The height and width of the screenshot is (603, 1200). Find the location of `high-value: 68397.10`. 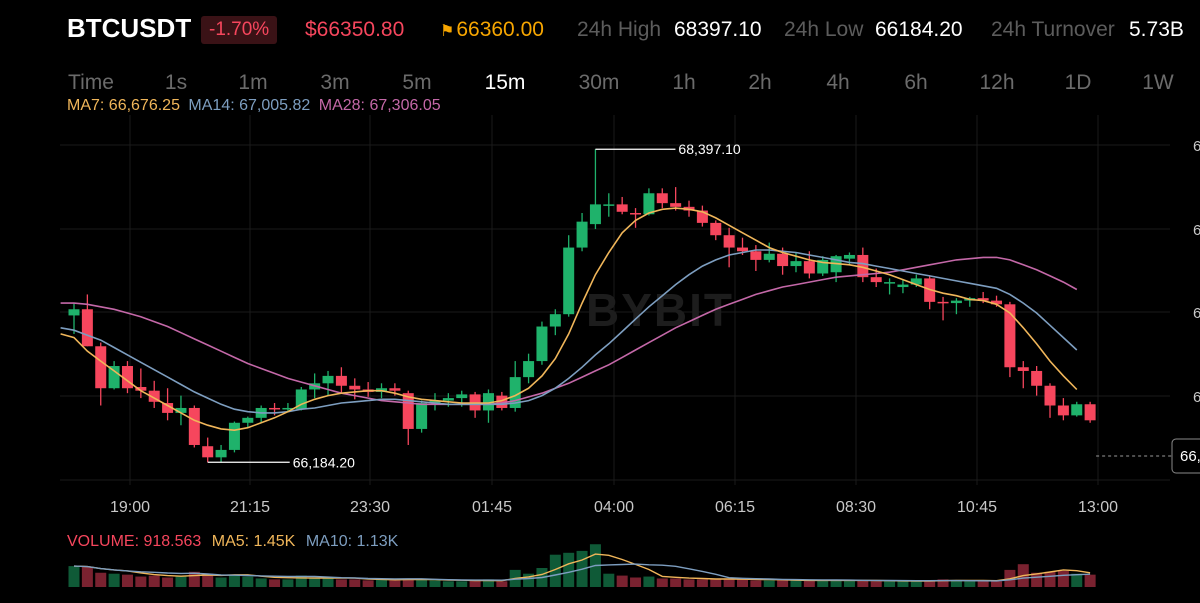

high-value: 68397.10 is located at coordinates (718, 29).